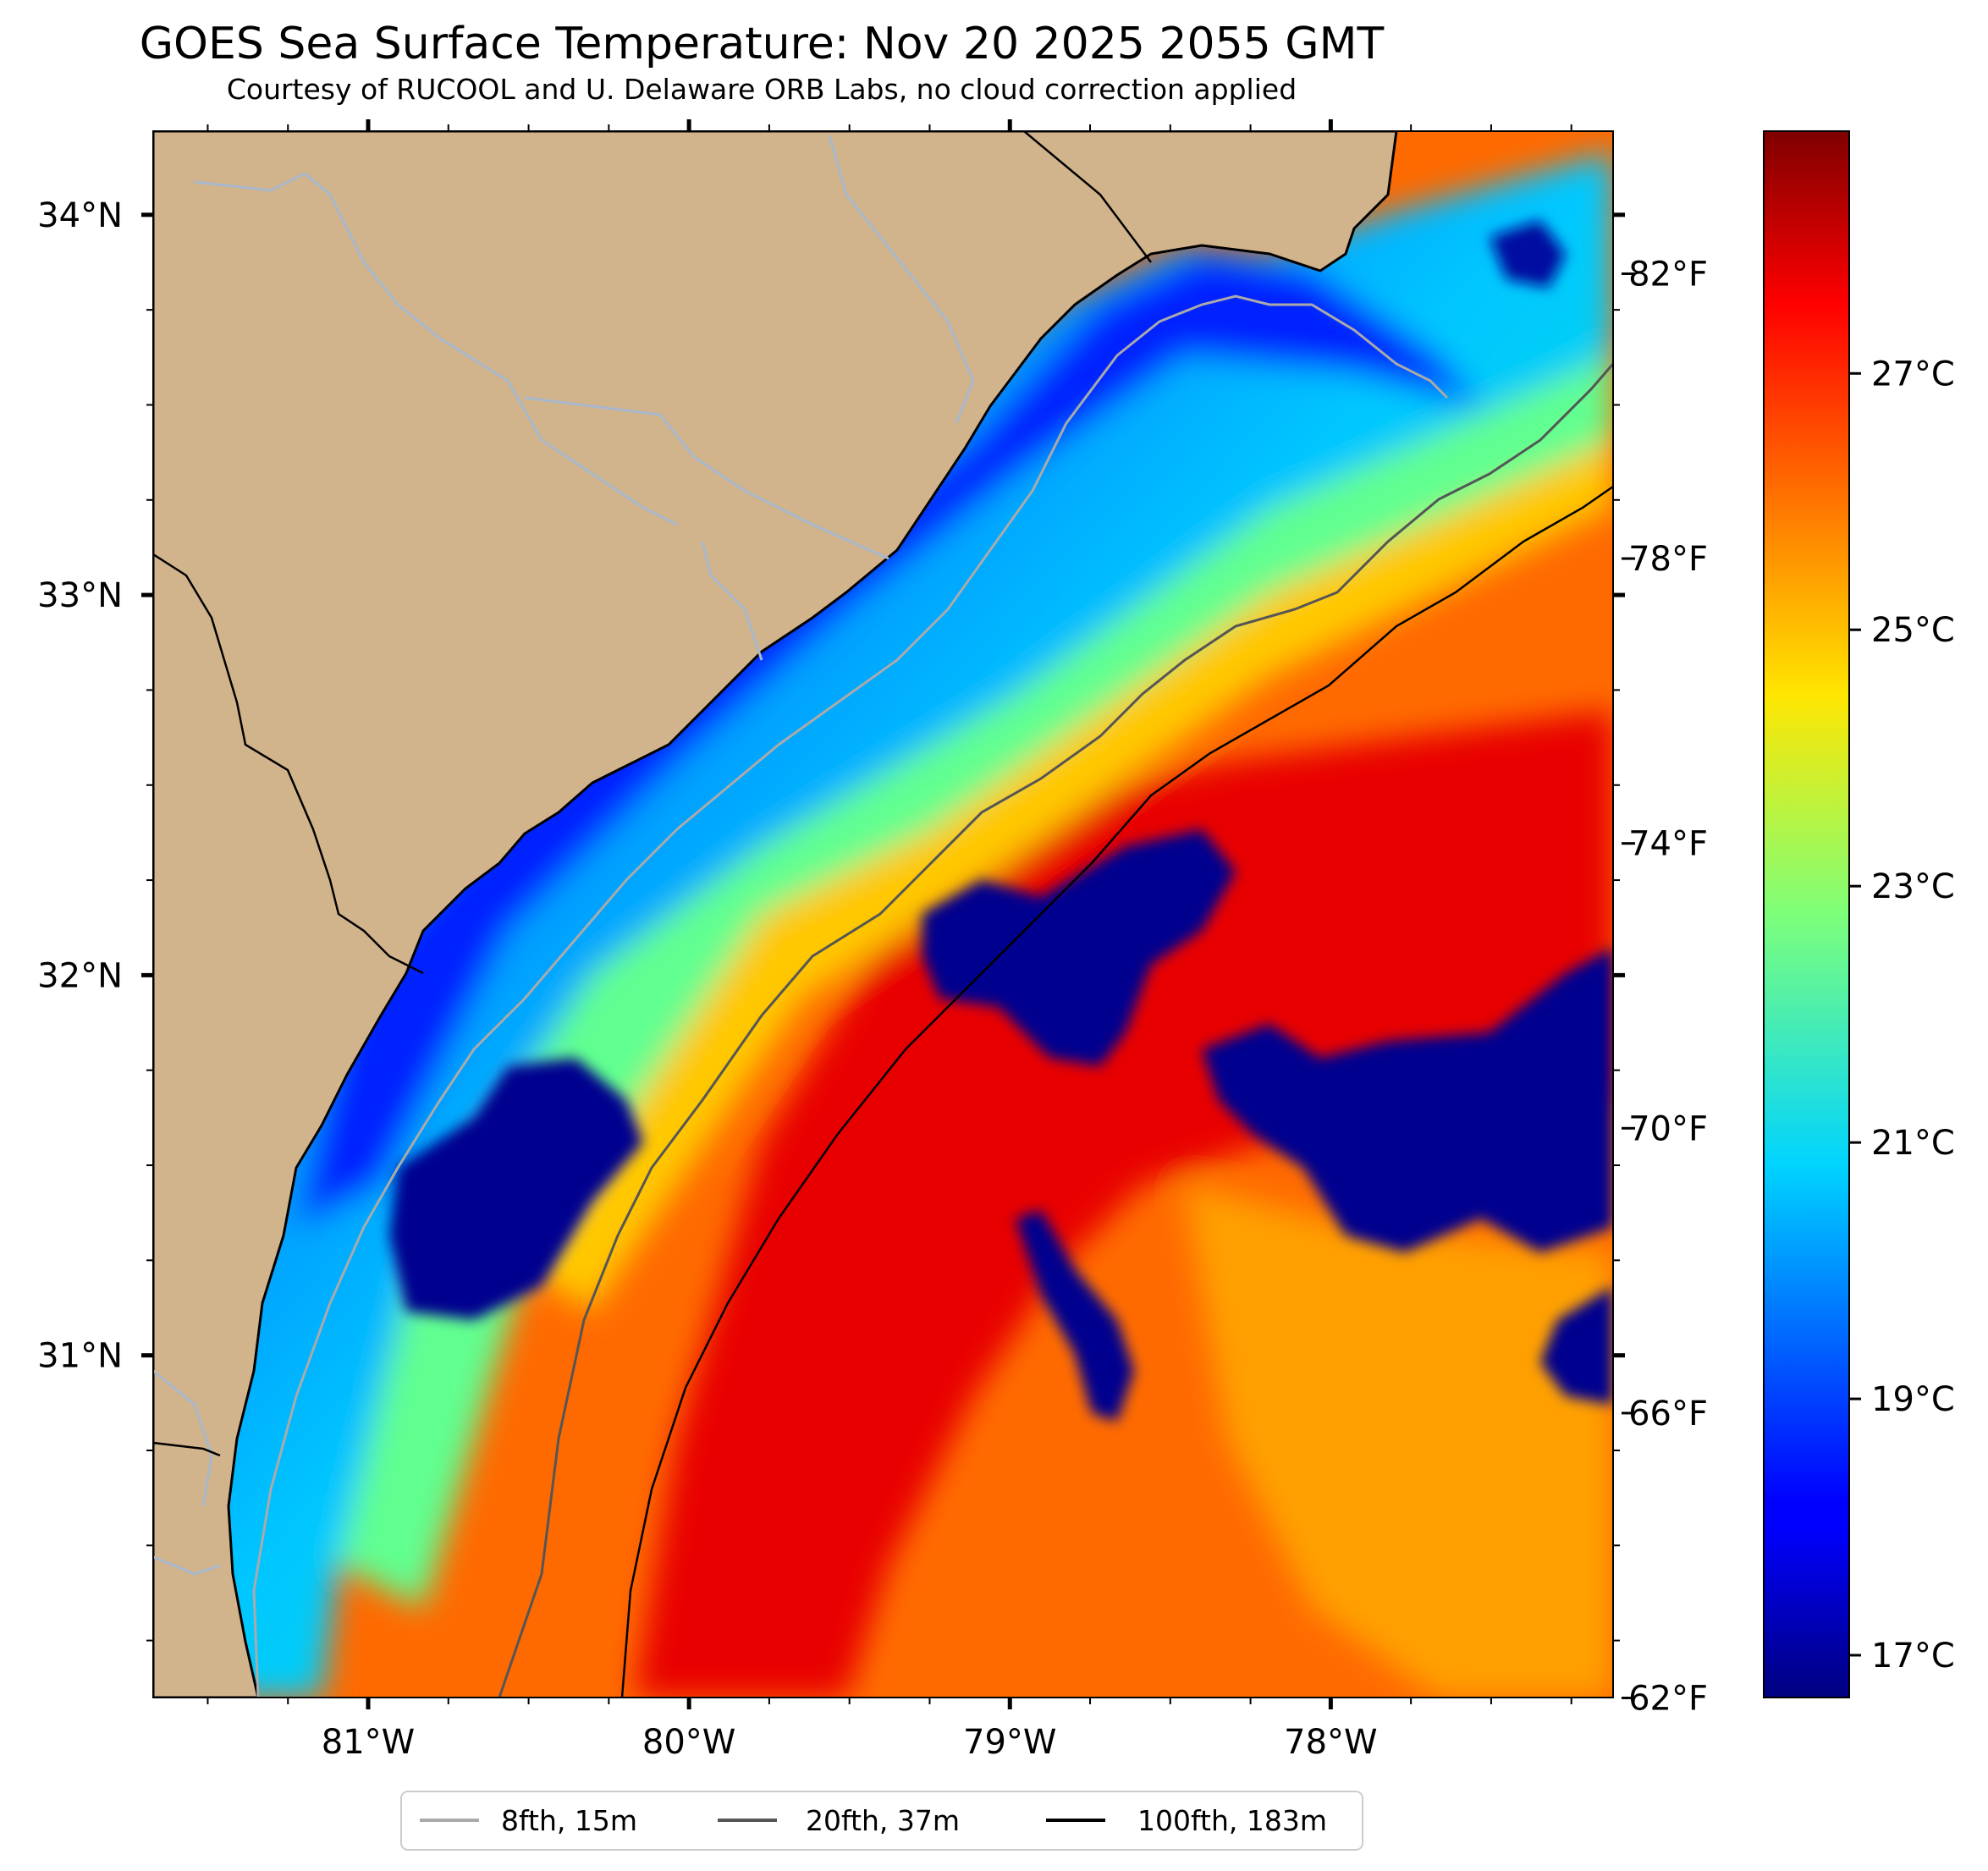 Image resolution: width=1988 pixels, height=1871 pixels. Describe the element at coordinates (1528, 254) in the screenshot. I see `cold-patch-northeast` at that location.